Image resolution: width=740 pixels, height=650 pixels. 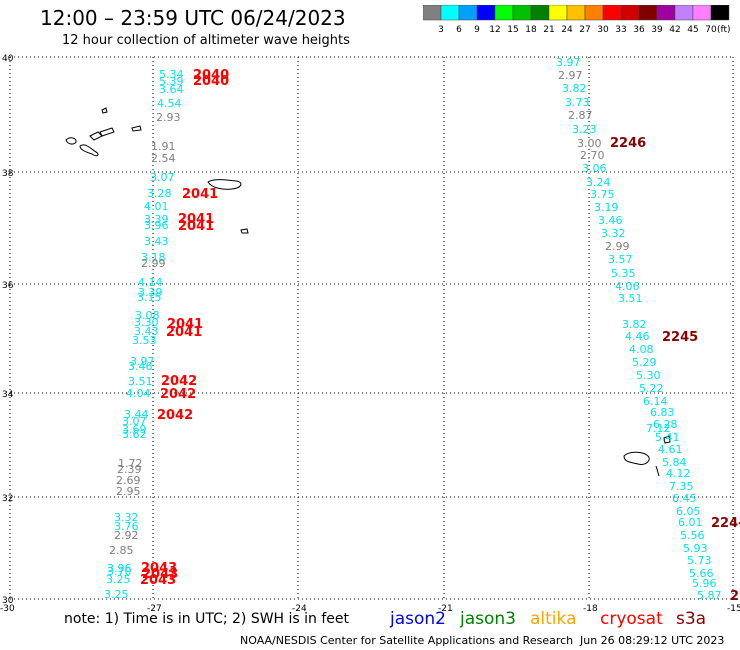 What do you see at coordinates (678, 473) in the screenshot?
I see `wave-height-label: 4.12` at bounding box center [678, 473].